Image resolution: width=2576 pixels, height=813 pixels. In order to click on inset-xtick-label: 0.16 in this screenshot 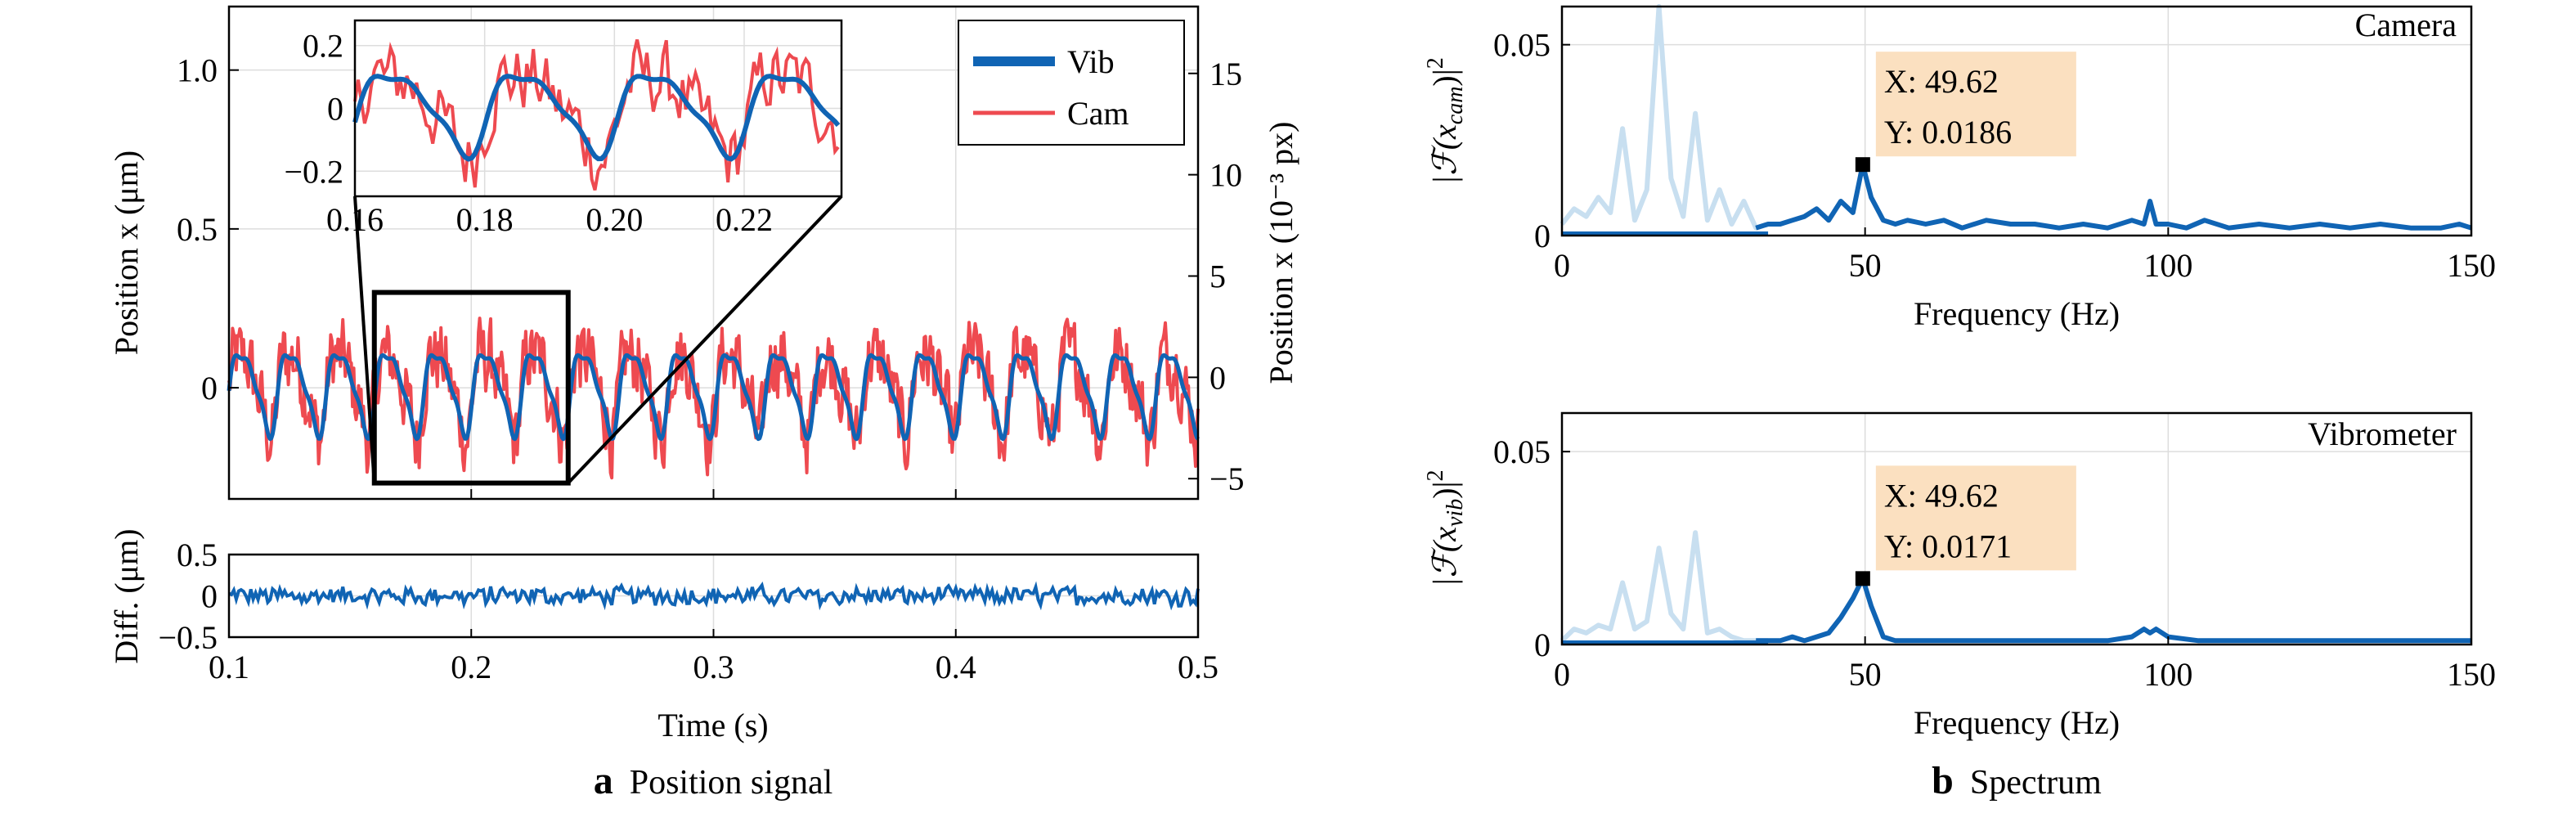, I will do `click(355, 220)`.